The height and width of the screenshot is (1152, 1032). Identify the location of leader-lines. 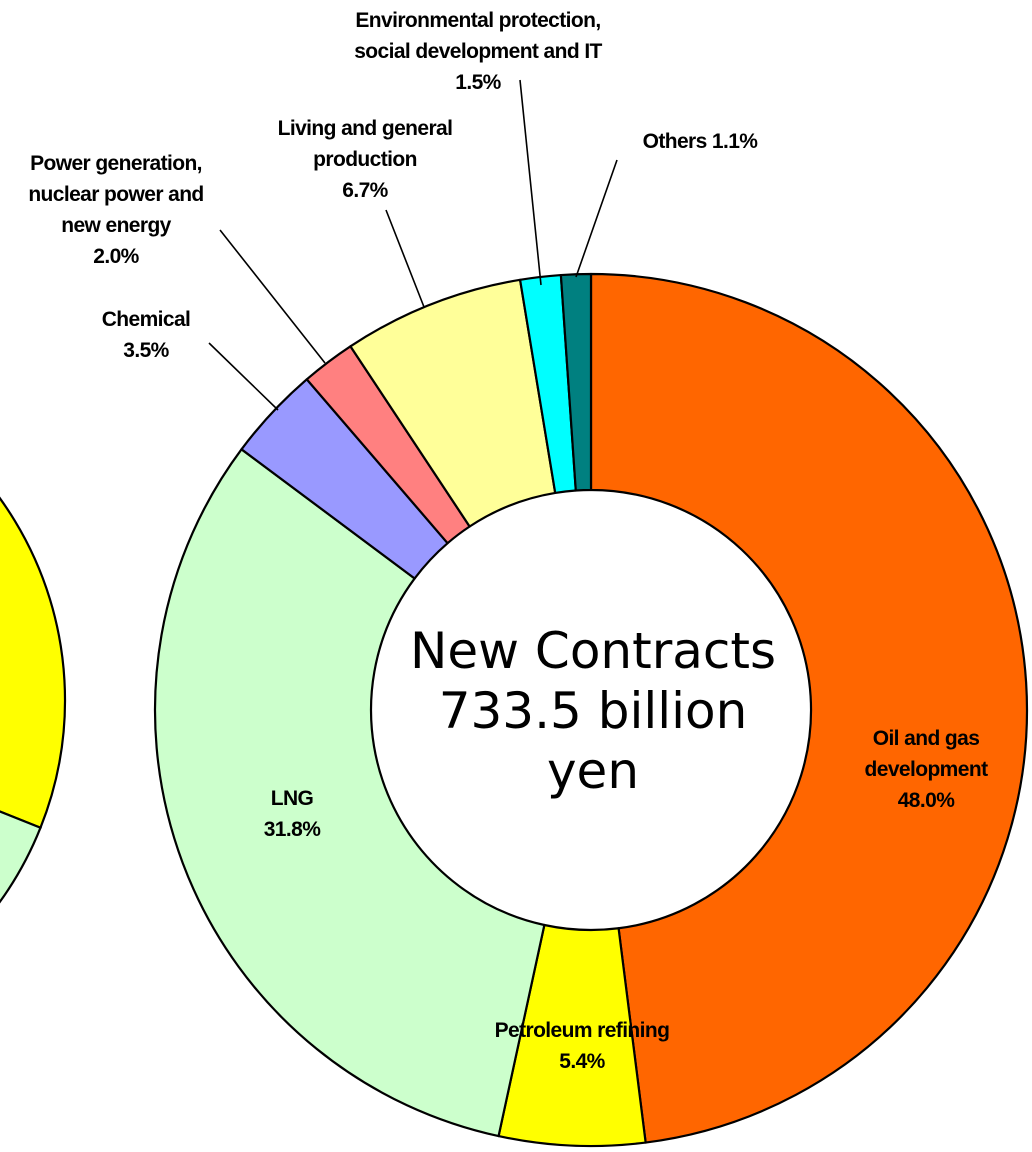
(413, 245).